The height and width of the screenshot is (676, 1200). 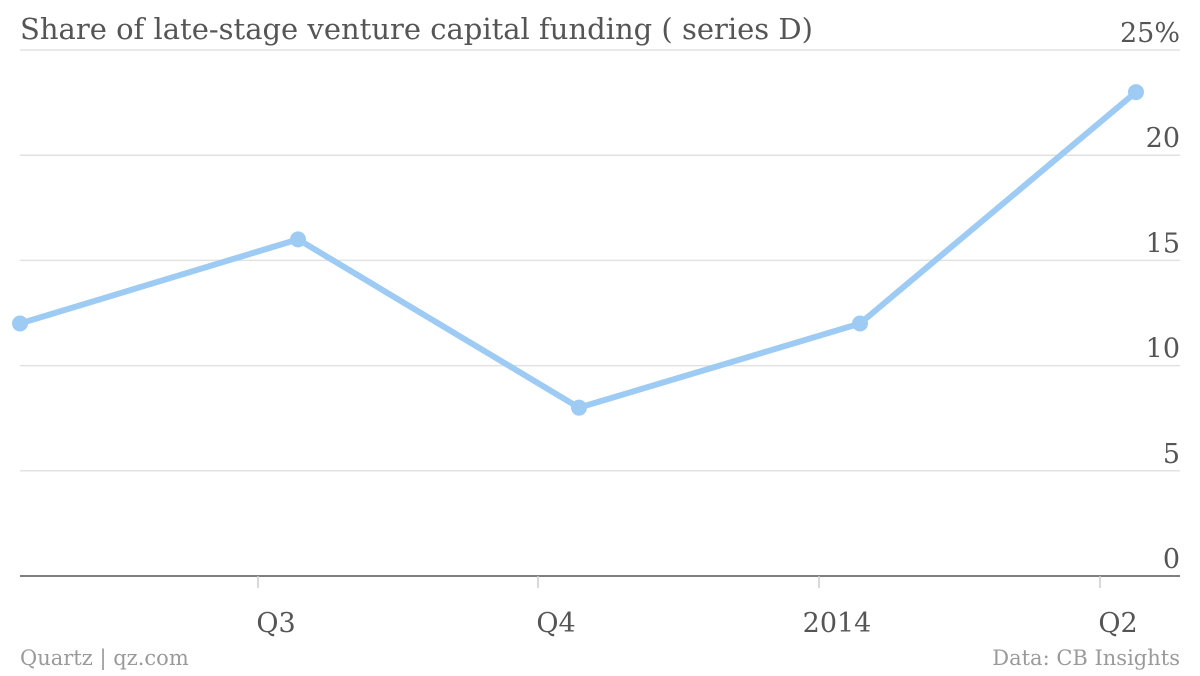 What do you see at coordinates (555, 623) in the screenshot?
I see `x-tick-label: Q4` at bounding box center [555, 623].